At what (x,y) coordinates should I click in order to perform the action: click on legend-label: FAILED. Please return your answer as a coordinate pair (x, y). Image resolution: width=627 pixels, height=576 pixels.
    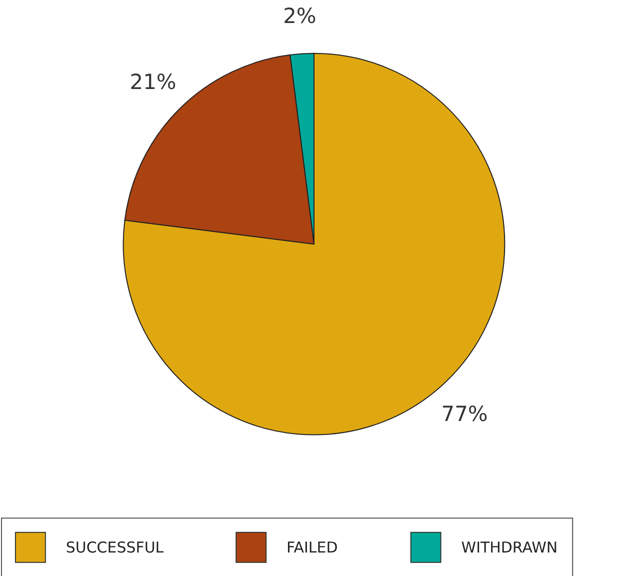
    Looking at the image, I should click on (312, 547).